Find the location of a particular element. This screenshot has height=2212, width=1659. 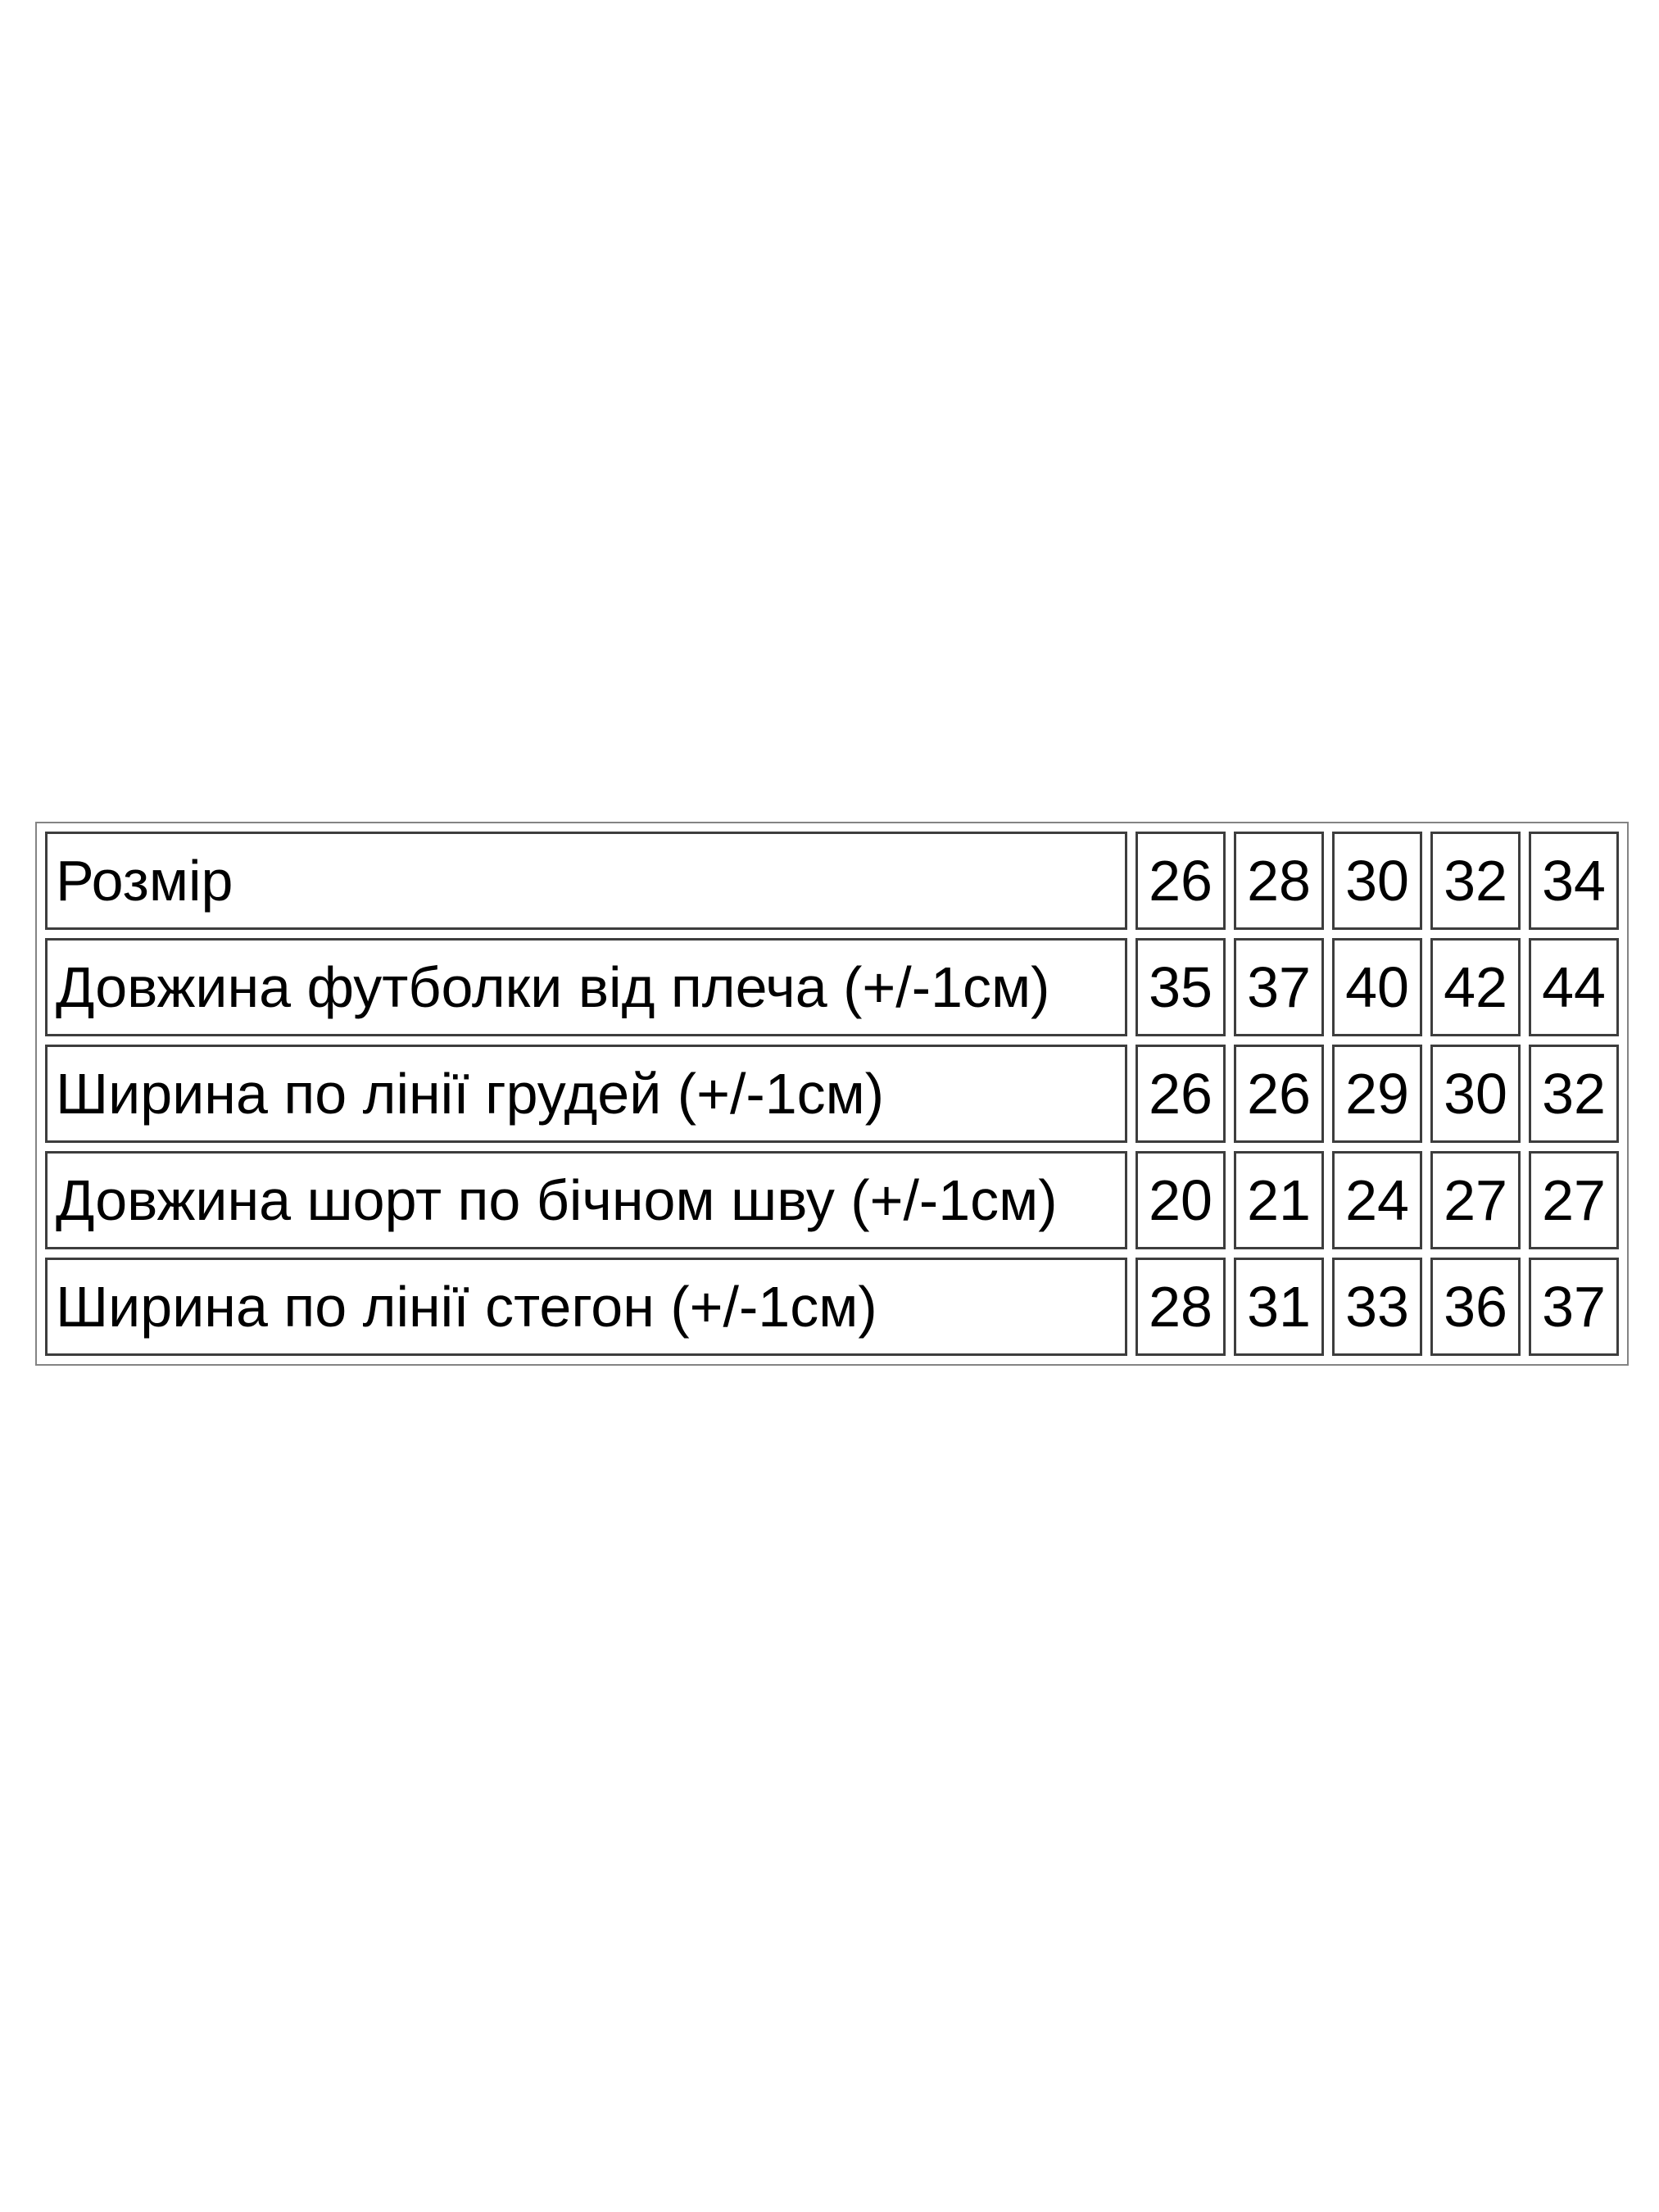

size-value-cell: 44 is located at coordinates (1574, 987).